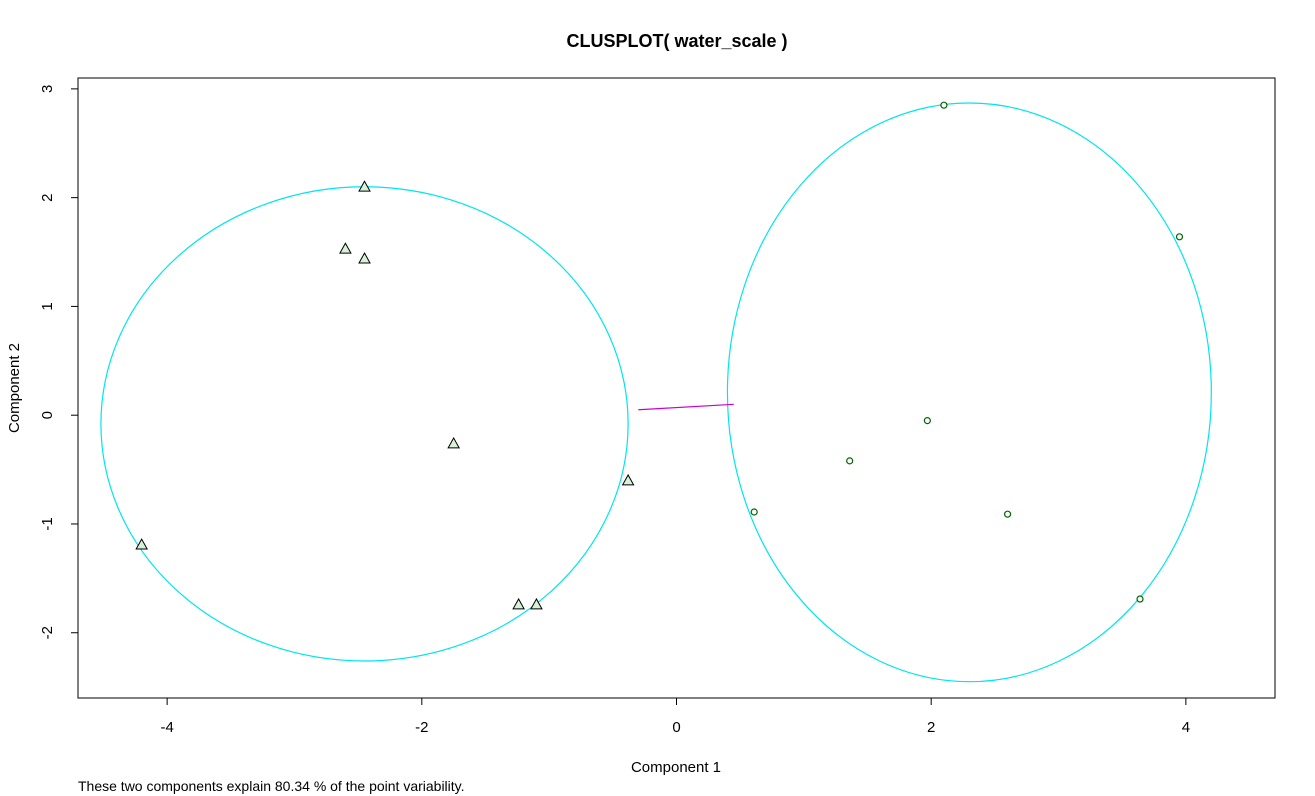 The image size is (1315, 796). Describe the element at coordinates (166, 727) in the screenshot. I see `x-tick-label: -4` at that location.